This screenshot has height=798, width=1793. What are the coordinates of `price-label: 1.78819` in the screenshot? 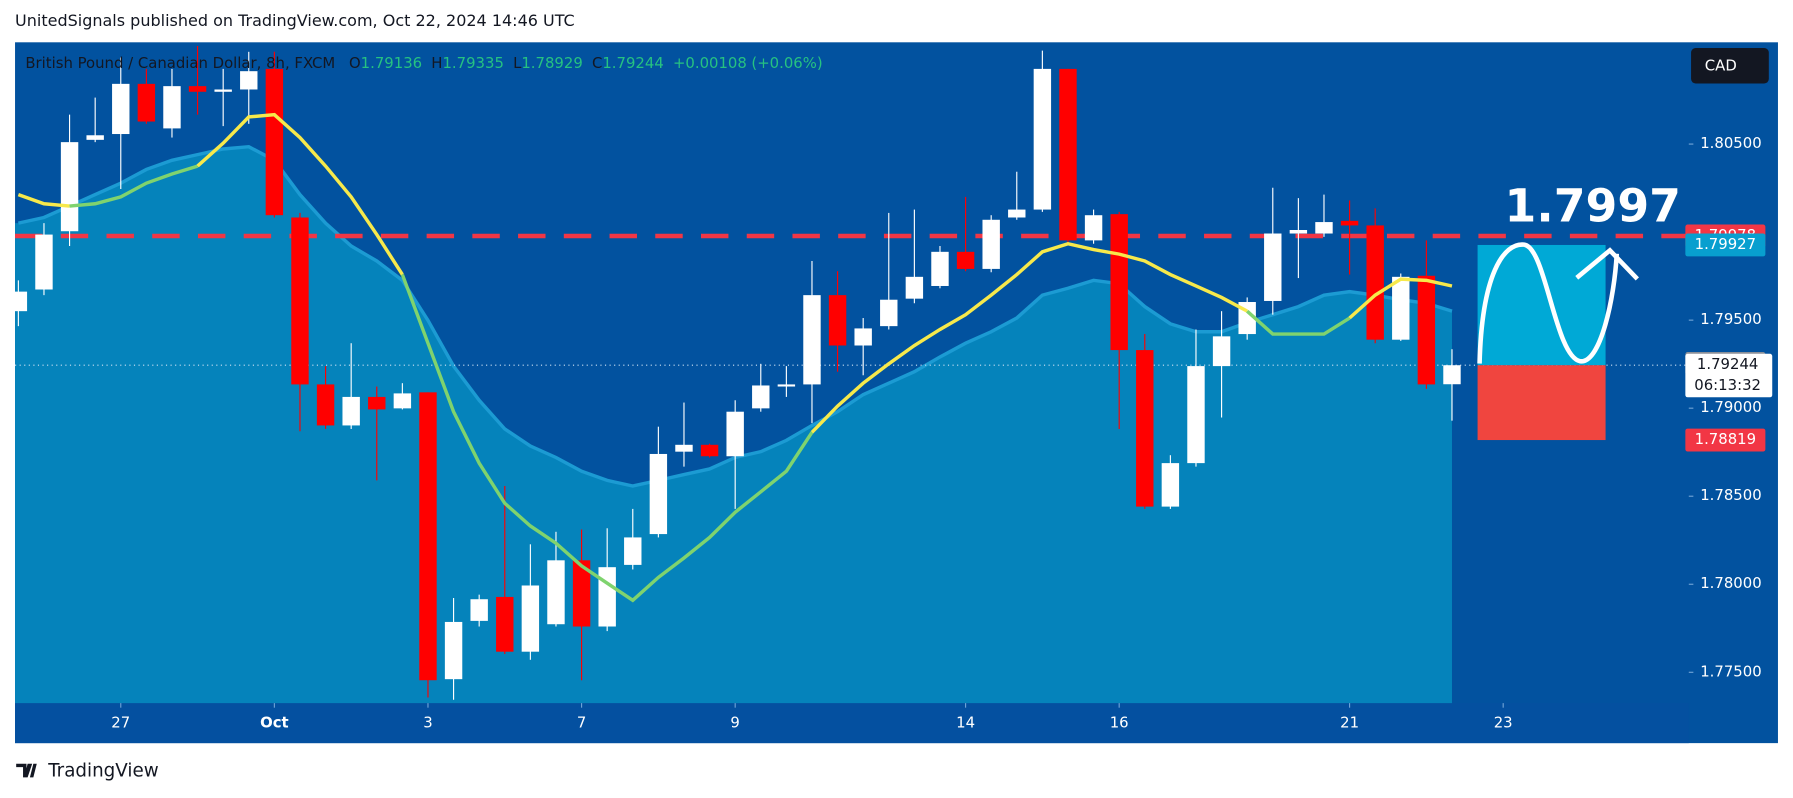 It's located at (1725, 439).